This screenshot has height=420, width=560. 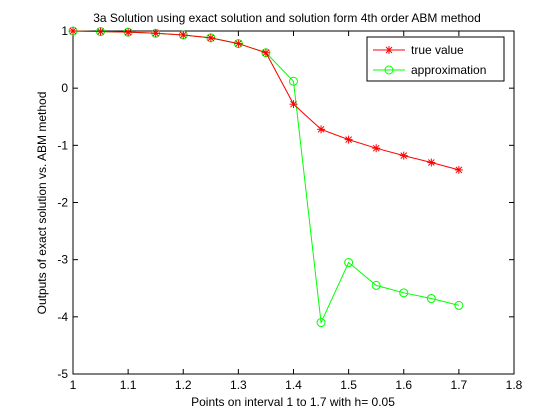 What do you see at coordinates (514, 385) in the screenshot?
I see `x-tick-label: 1.8` at bounding box center [514, 385].